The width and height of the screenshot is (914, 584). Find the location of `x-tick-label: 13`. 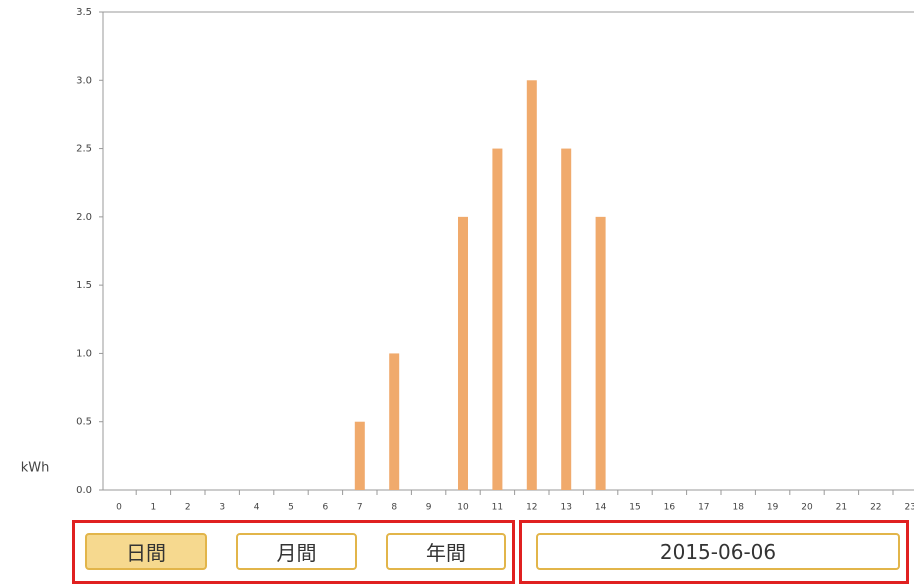

x-tick-label: 13 is located at coordinates (565, 508).